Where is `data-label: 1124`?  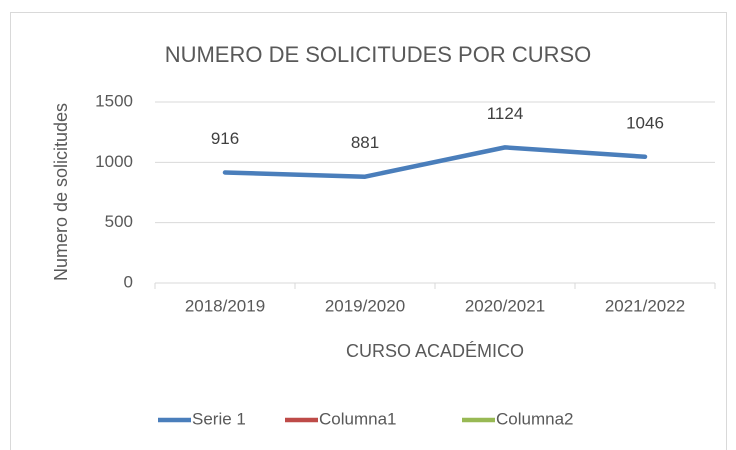
data-label: 1124 is located at coordinates (505, 113).